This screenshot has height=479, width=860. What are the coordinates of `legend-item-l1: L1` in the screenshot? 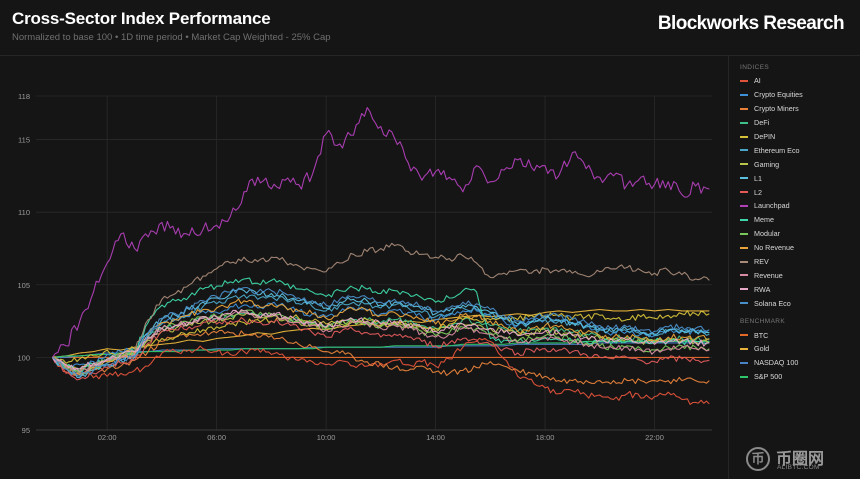 It's located at (799, 178).